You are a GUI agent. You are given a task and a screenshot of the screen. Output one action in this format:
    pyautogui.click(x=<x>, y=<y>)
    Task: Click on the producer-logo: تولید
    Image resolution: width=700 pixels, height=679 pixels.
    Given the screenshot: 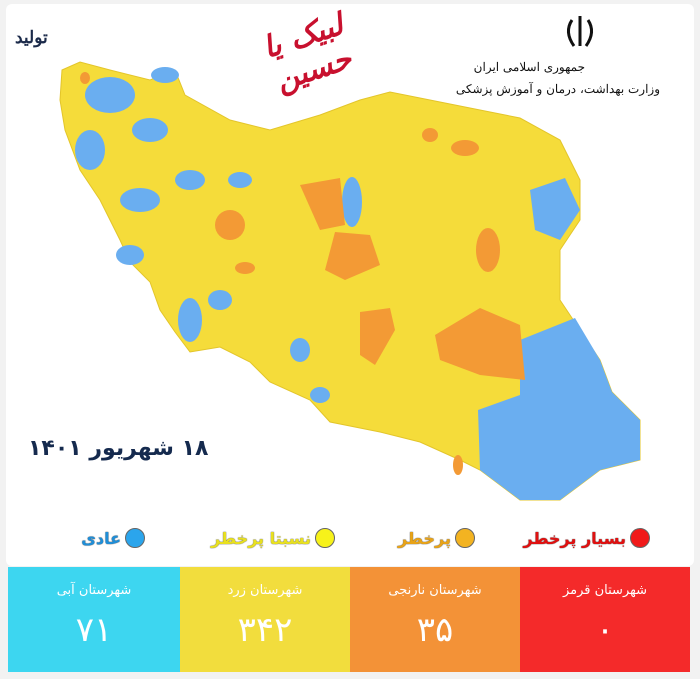 What is the action you would take?
    pyautogui.click(x=31, y=38)
    